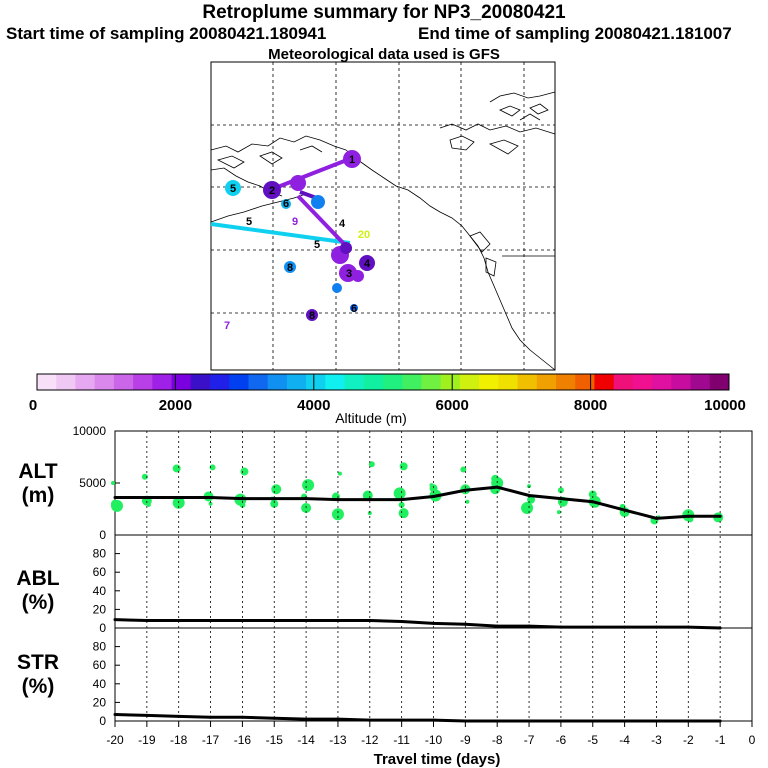  What do you see at coordinates (272, 191) in the screenshot?
I see `map-label: 2` at bounding box center [272, 191].